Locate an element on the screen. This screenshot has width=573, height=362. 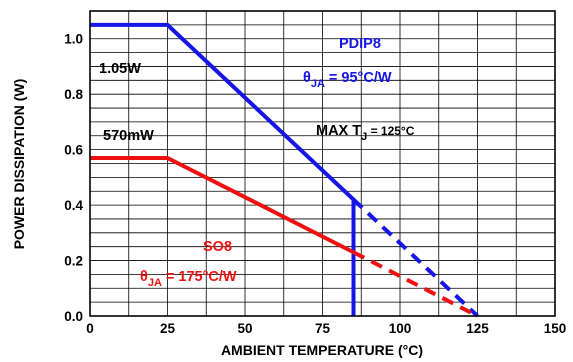
so8-theta-symbol: θ is located at coordinates (144, 277).